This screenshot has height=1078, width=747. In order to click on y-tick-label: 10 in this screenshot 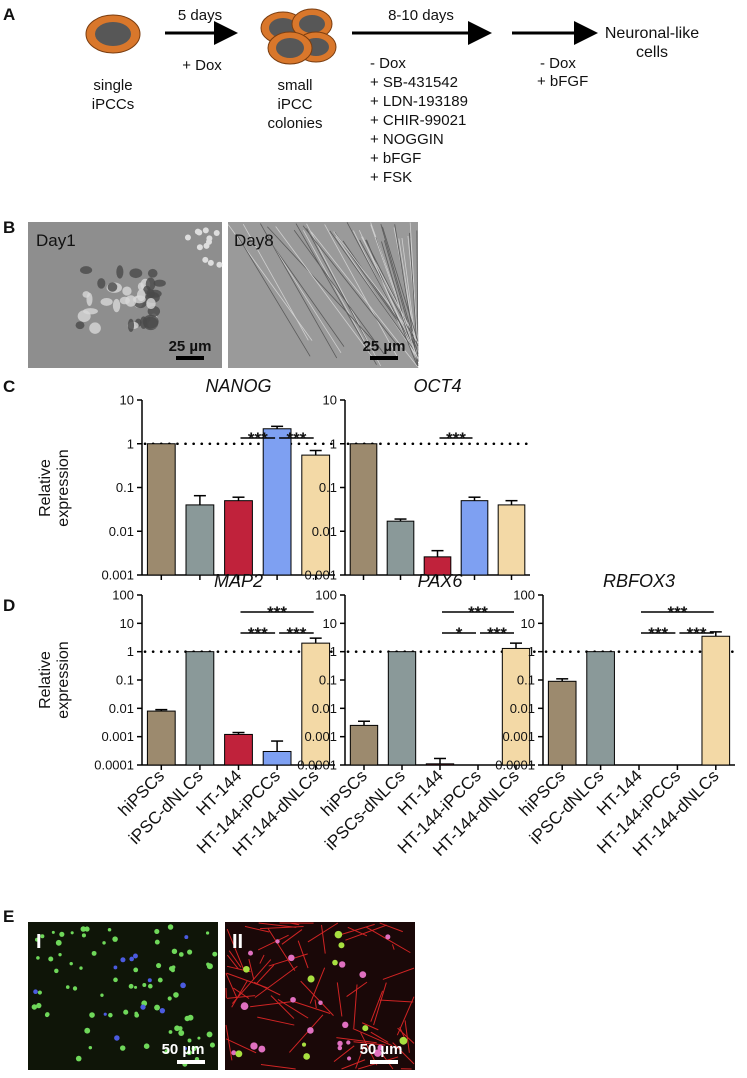, I will do `click(528, 623)`.